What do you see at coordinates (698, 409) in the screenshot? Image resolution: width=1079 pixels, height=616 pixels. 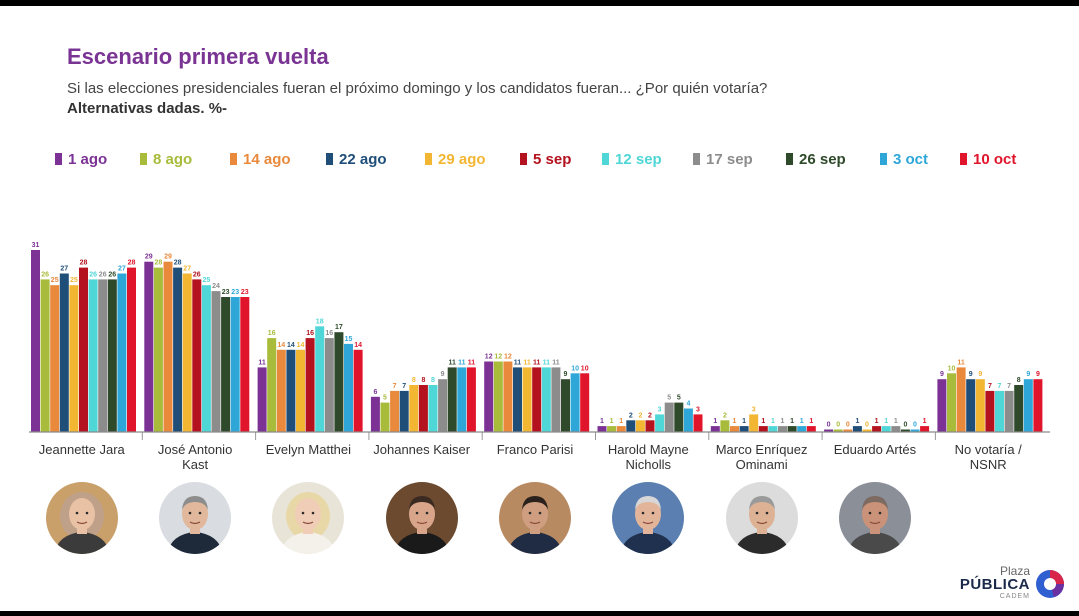 I see `data-label: 3` at bounding box center [698, 409].